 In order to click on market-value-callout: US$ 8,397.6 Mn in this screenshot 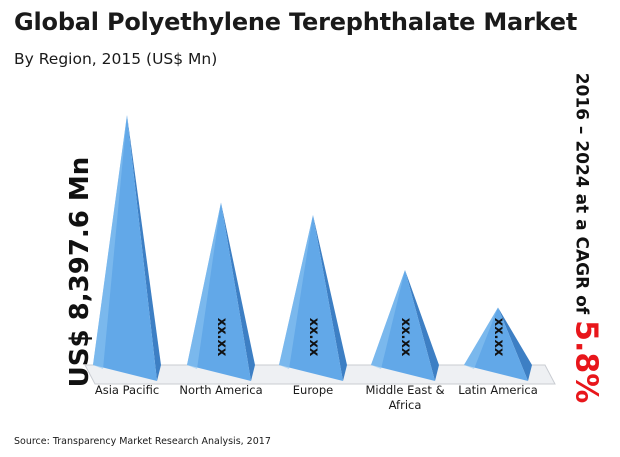, I will do `click(80, 272)`.